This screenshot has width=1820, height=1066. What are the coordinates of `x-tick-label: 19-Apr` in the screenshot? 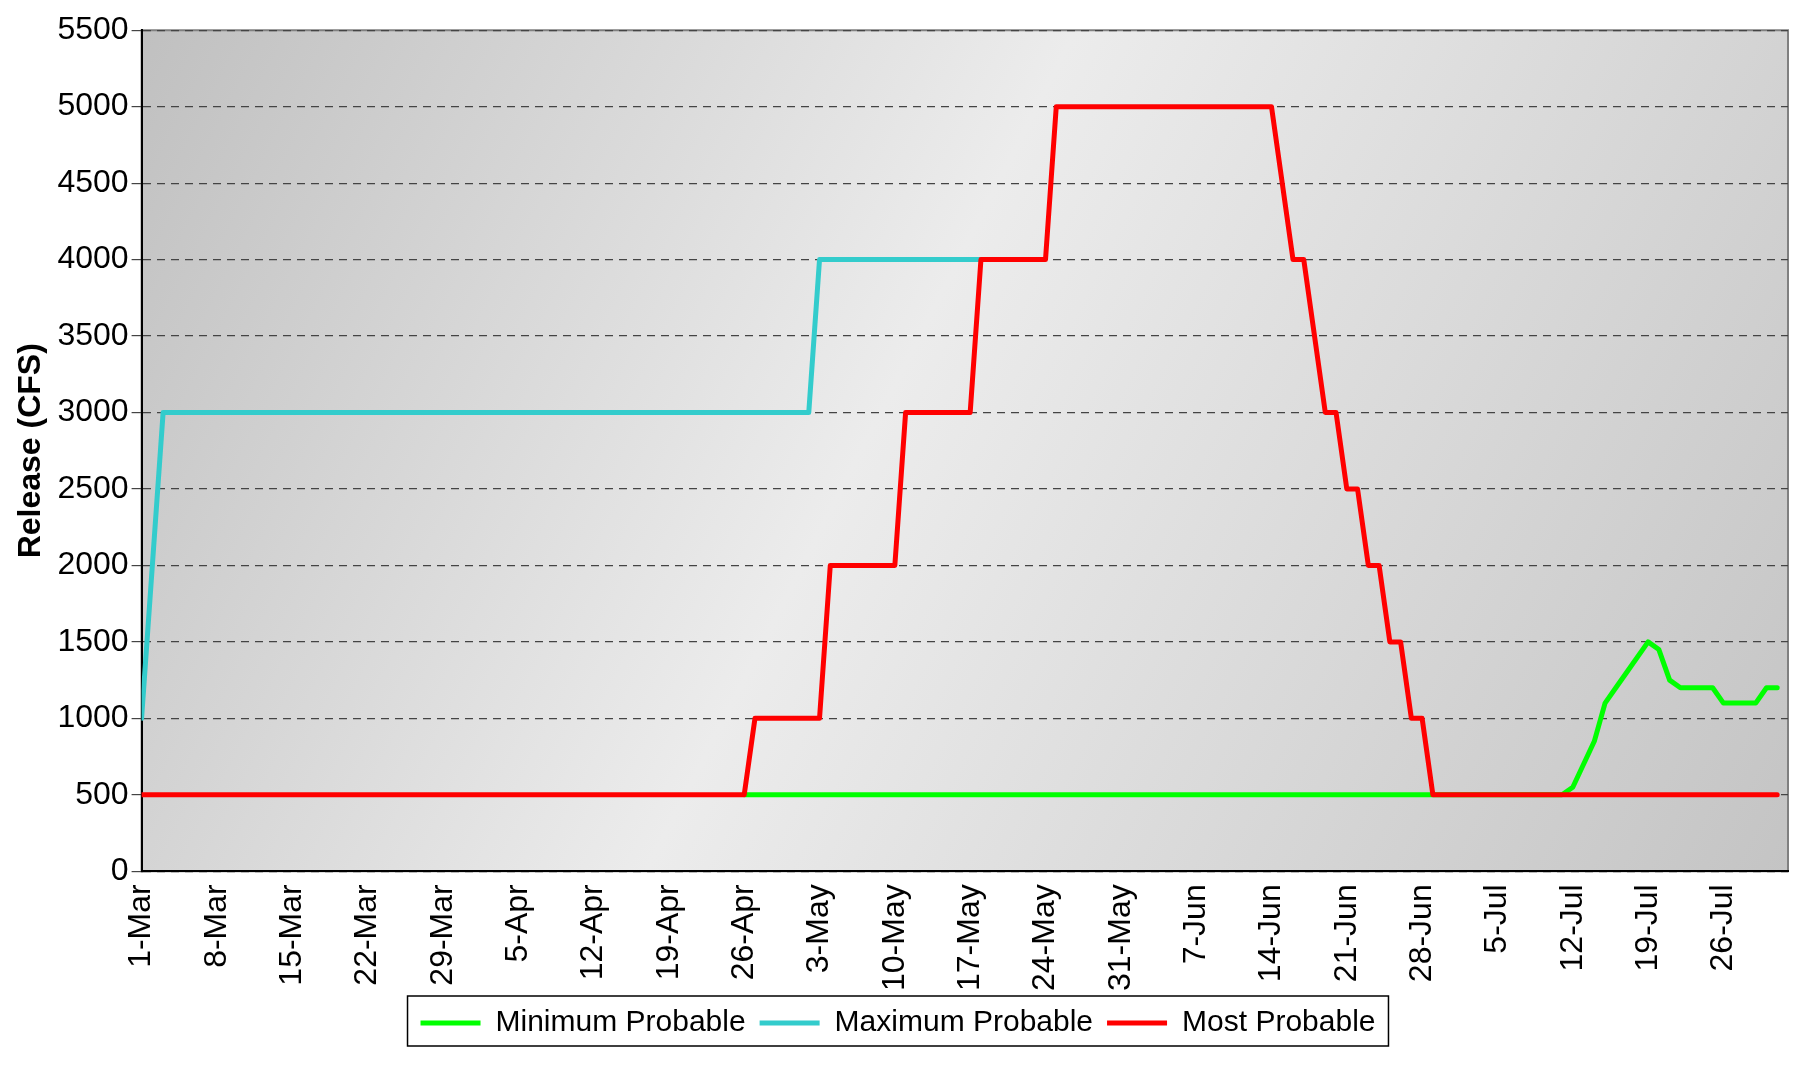 It's located at (666, 932).